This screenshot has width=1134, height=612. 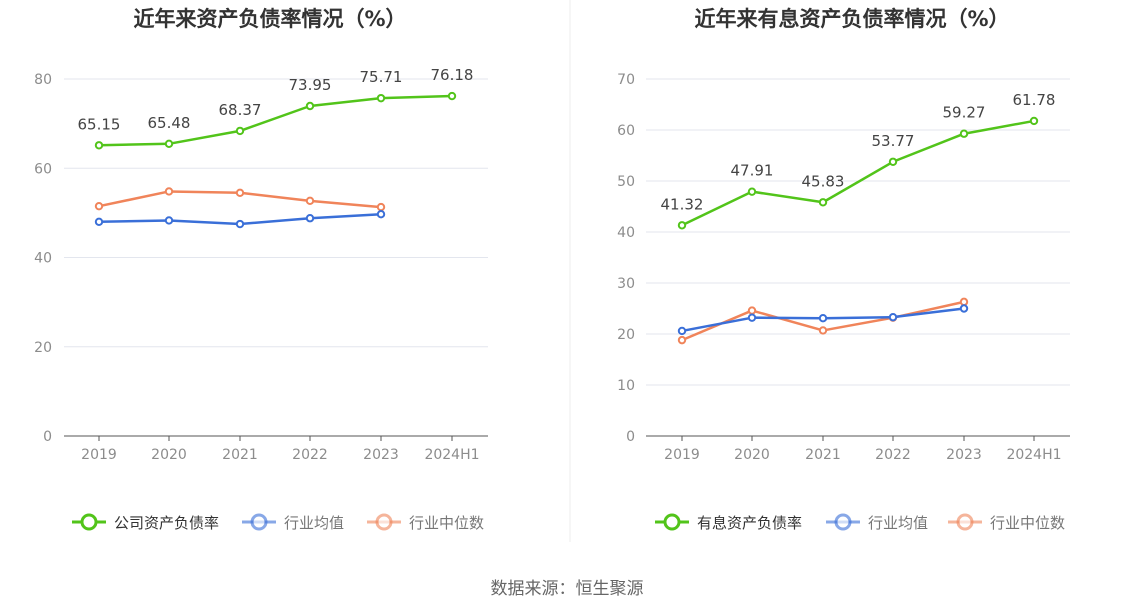 What do you see at coordinates (169, 123) in the screenshot?
I see `data-label: 65.48` at bounding box center [169, 123].